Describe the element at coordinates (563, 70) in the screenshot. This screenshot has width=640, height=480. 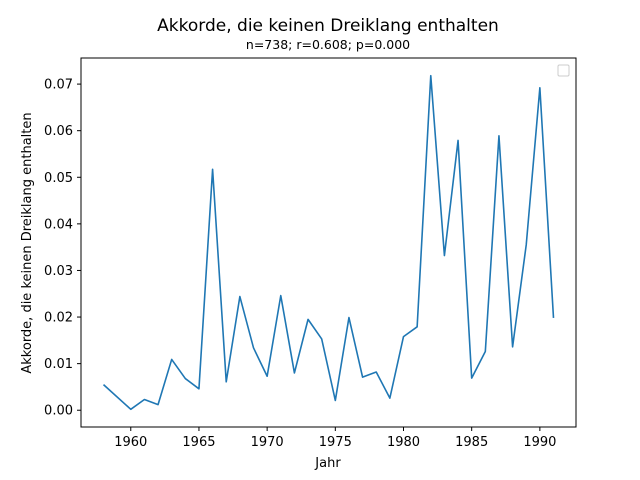
I see `legend-box` at that location.